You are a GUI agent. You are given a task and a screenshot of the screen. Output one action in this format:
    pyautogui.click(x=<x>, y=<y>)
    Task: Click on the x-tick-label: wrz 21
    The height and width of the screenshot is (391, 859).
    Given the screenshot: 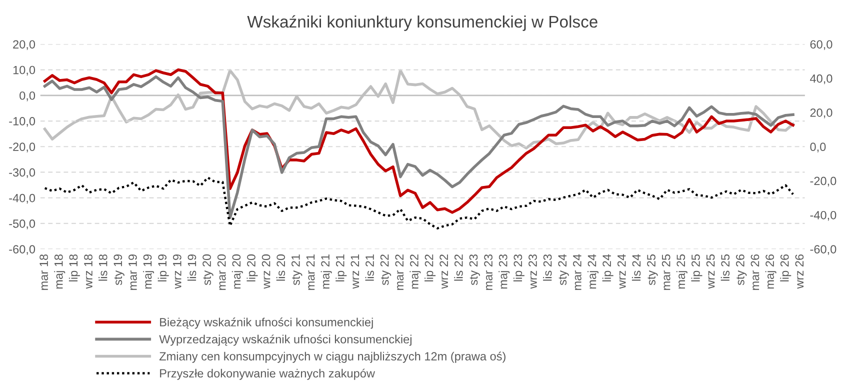 What is the action you would take?
    pyautogui.click(x=355, y=271)
    